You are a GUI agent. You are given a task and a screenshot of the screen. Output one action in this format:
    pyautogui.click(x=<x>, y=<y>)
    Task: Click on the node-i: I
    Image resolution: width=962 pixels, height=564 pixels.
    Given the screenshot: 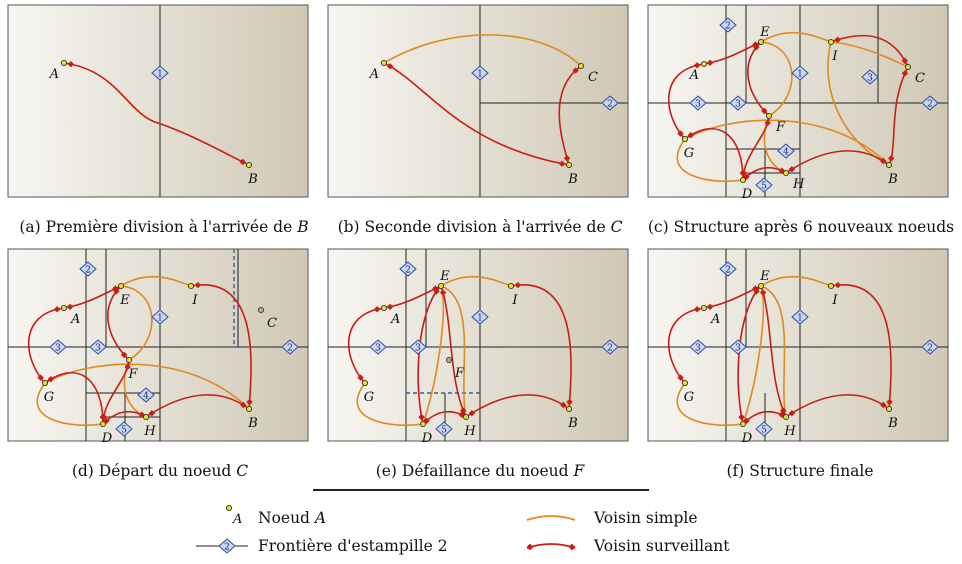 What is the action you would take?
    pyautogui.click(x=512, y=295)
    